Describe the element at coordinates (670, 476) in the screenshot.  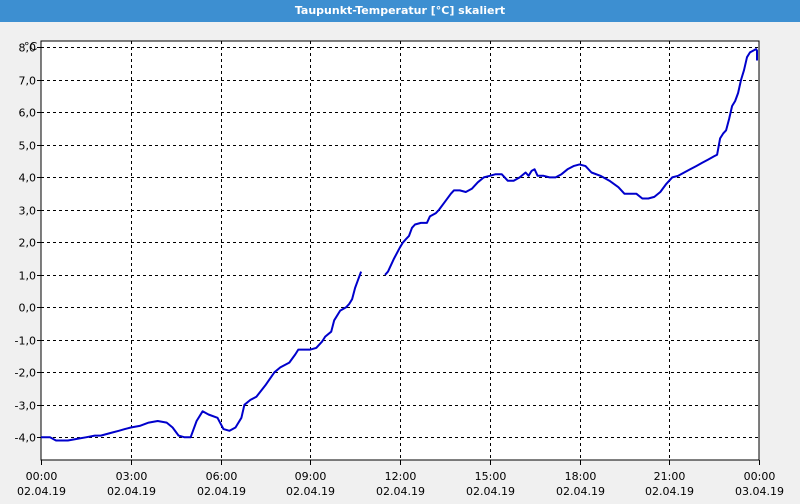
I see `x-tick-time-label: 21:00` at that location.